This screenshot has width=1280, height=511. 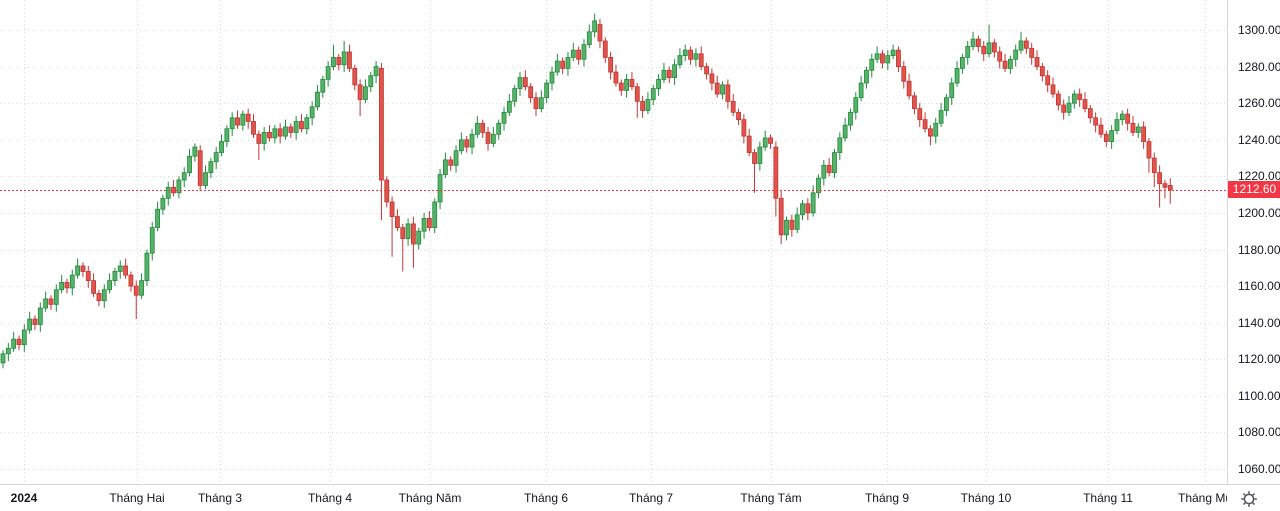 I want to click on settings-gear-icon, so click(x=1249, y=499).